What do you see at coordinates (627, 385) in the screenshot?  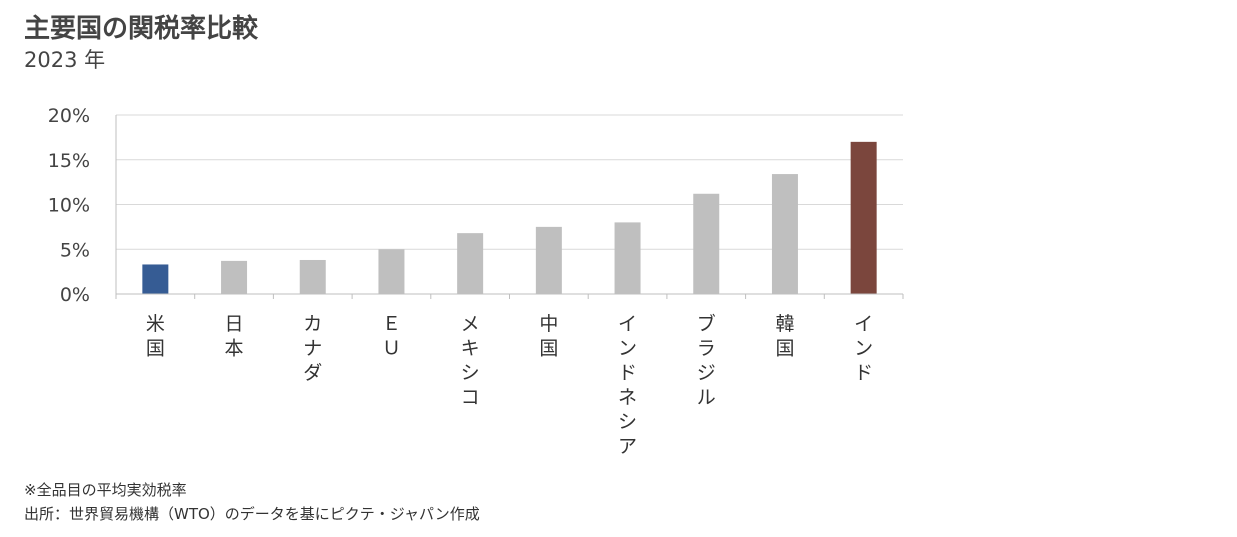 I see `x-category-label: インドネシア` at bounding box center [627, 385].